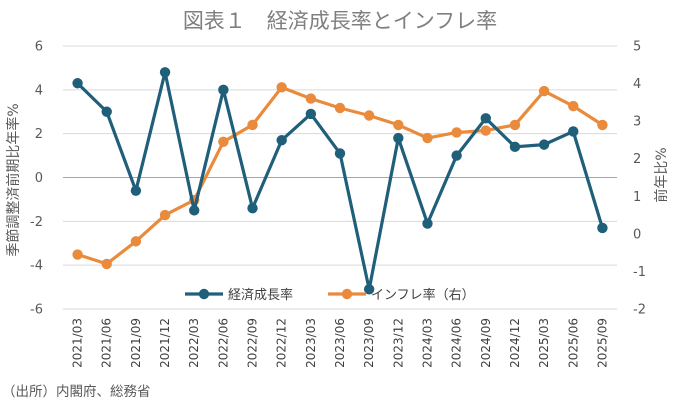  I want to click on x-tick-label: 2025/09, so click(602, 343).